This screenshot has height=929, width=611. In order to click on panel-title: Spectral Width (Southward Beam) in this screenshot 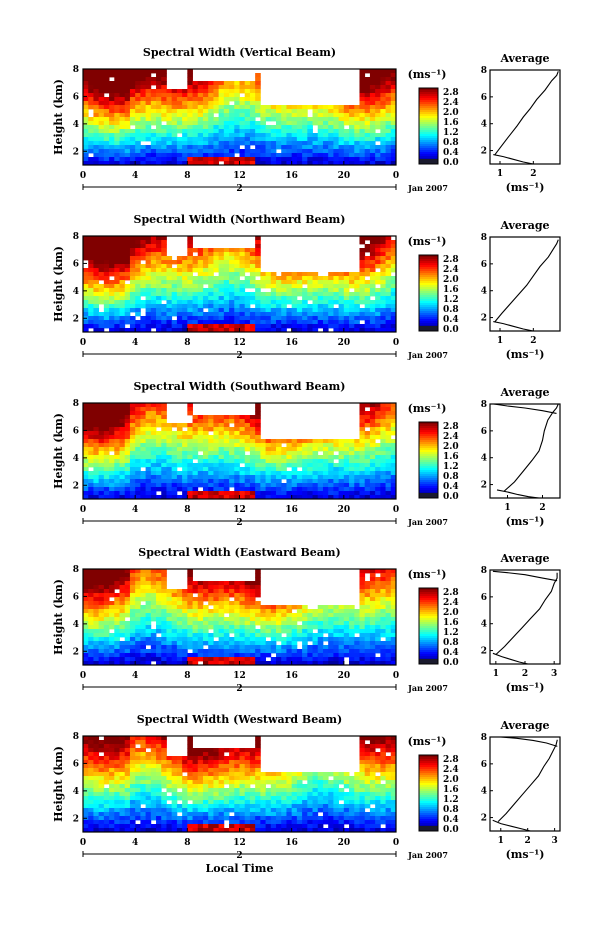, I will do `click(239, 386)`.